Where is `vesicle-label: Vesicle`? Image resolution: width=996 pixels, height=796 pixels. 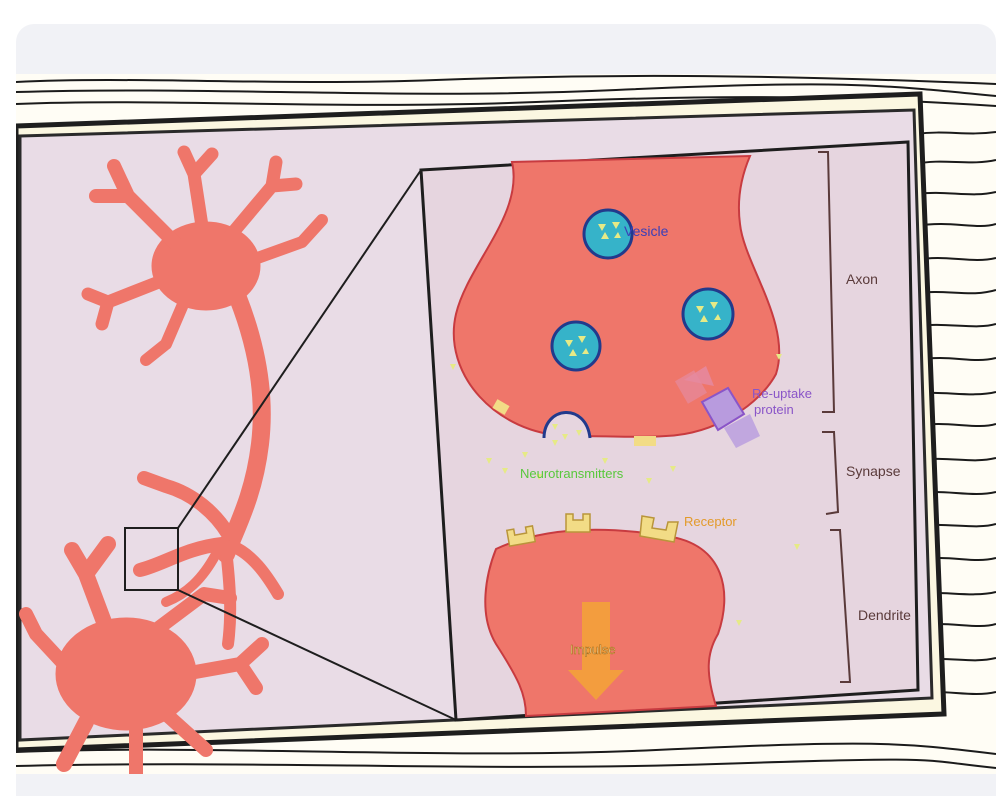 vesicle-label: Vesicle is located at coordinates (646, 231).